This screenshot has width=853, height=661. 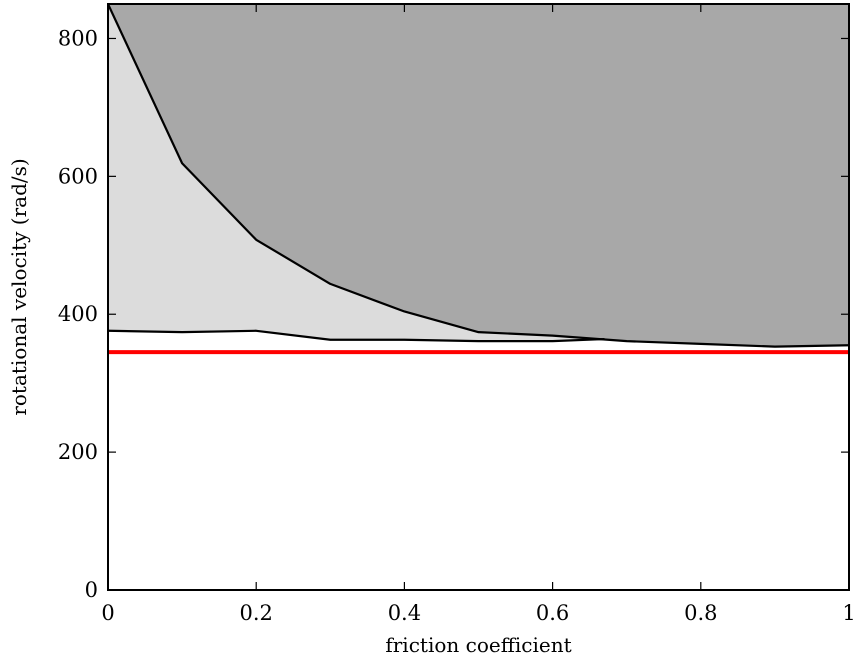 I want to click on y-axis-title: rotational velocity (rad/s), so click(x=19, y=286).